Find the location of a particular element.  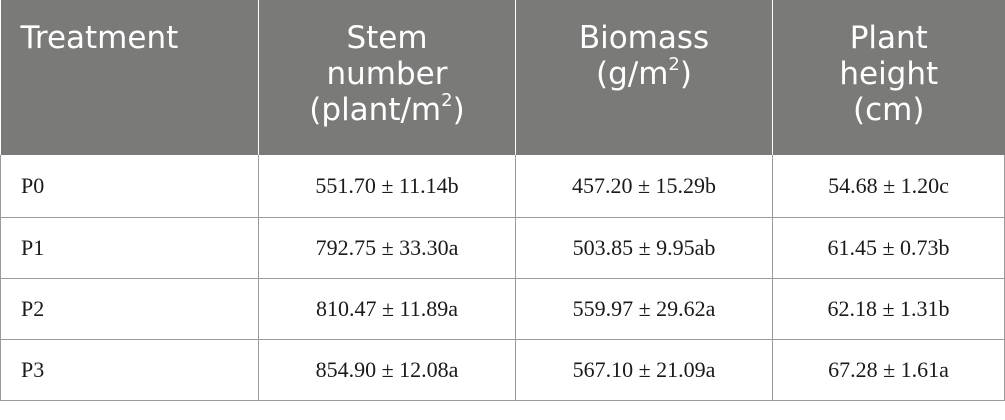

header-stem-number: Stem number (plant/m2) is located at coordinates (387, 77).